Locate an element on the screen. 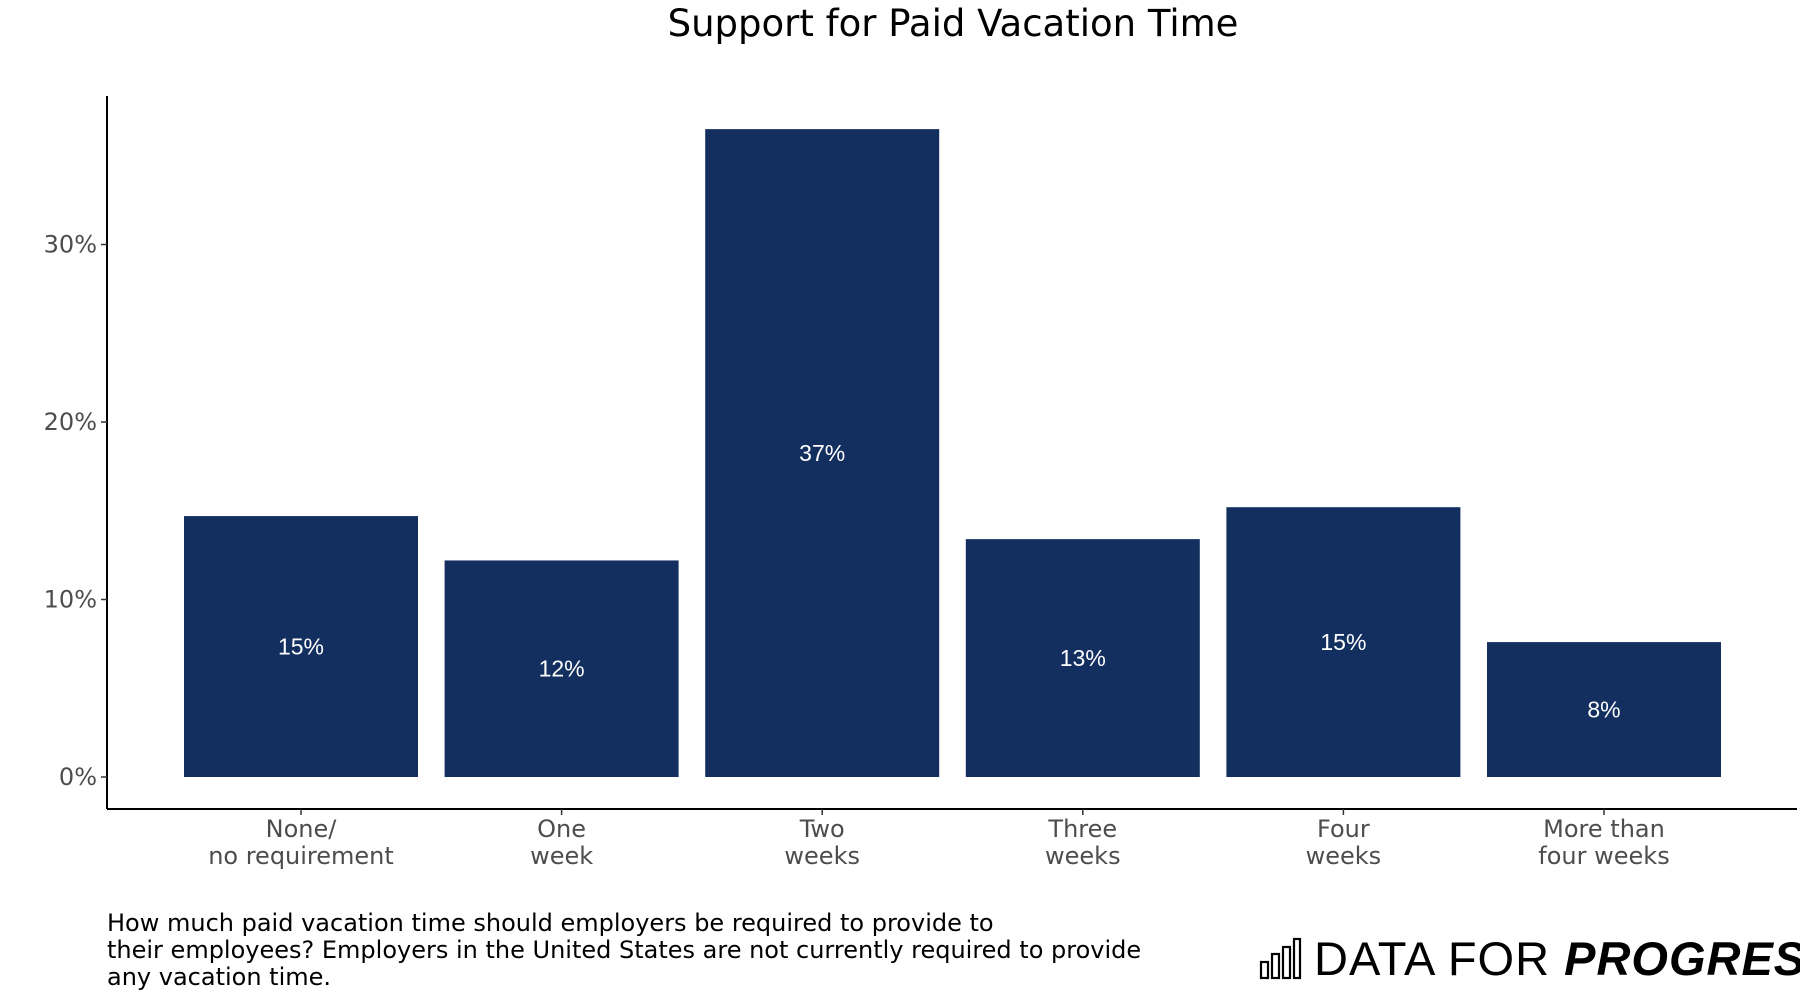  data-for-progress-logo: DATA FOR PROGRESS is located at coordinates (1529, 958).